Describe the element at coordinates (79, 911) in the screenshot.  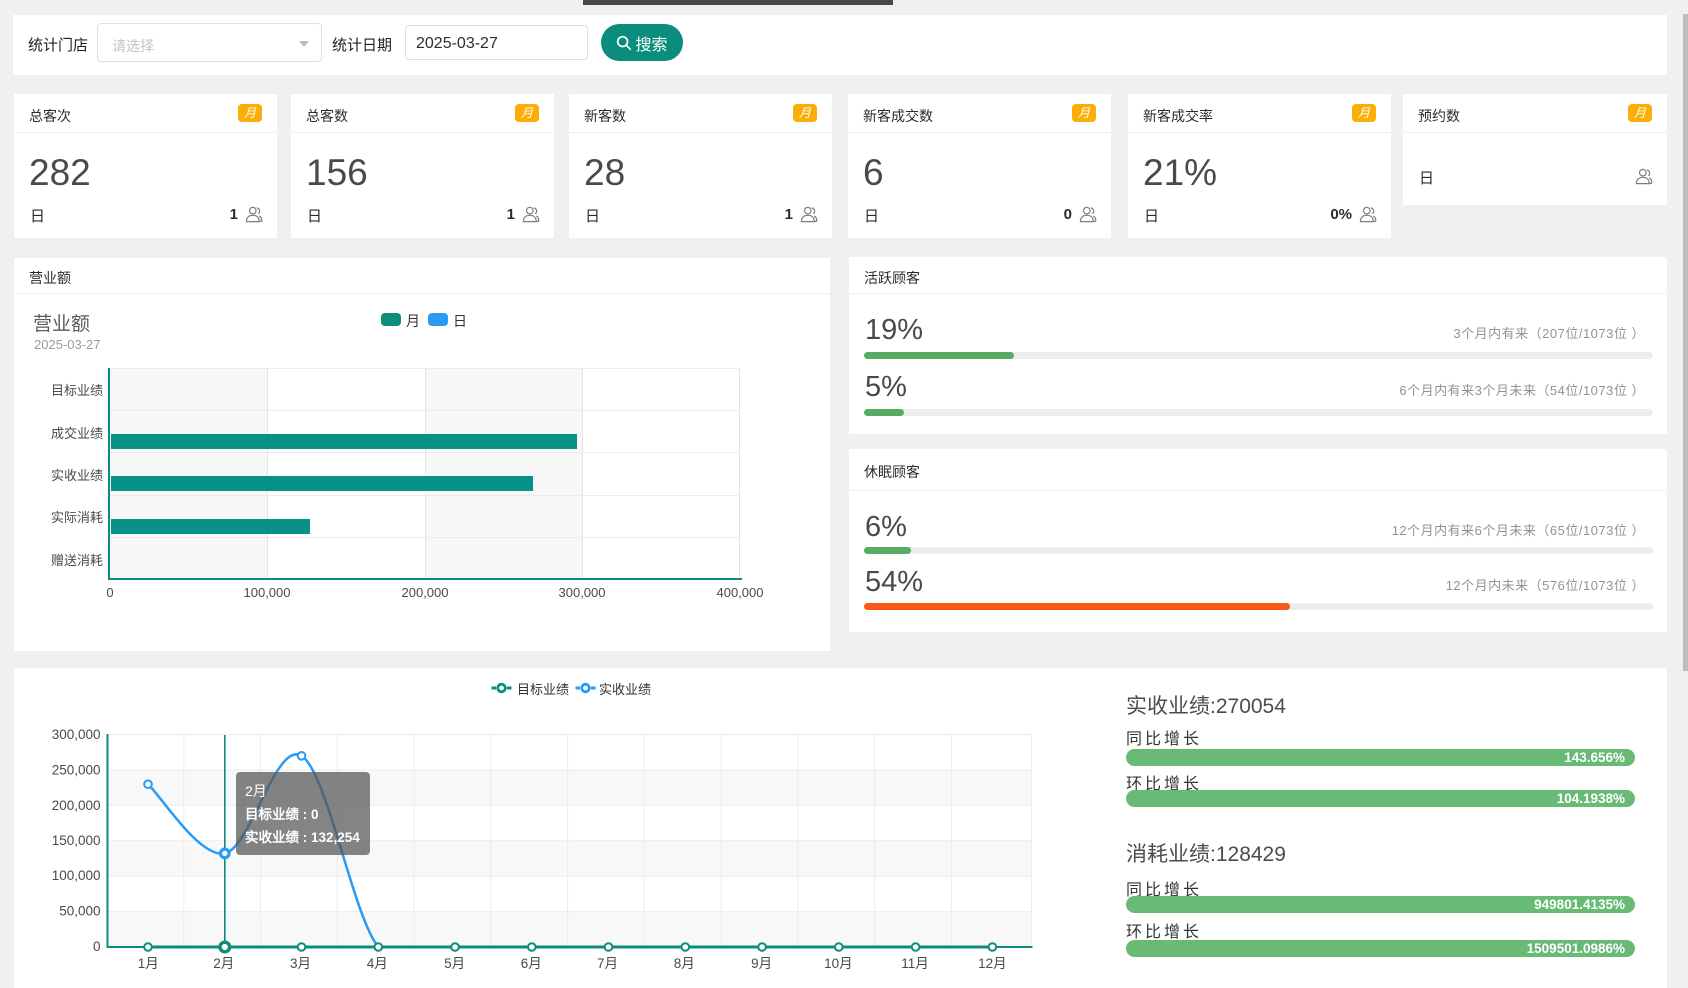
I see `svg-text: 50,000` at that location.